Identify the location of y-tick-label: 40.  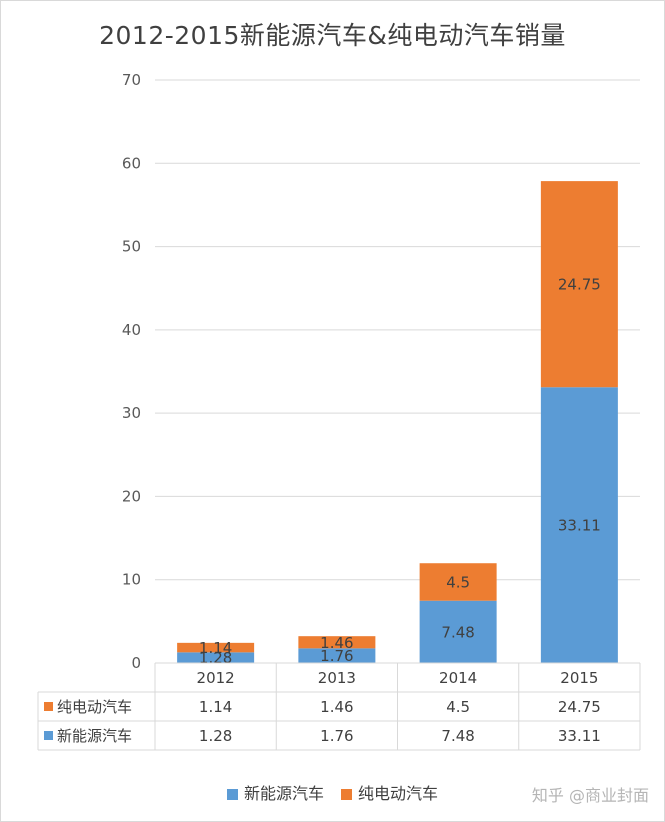
(131, 330).